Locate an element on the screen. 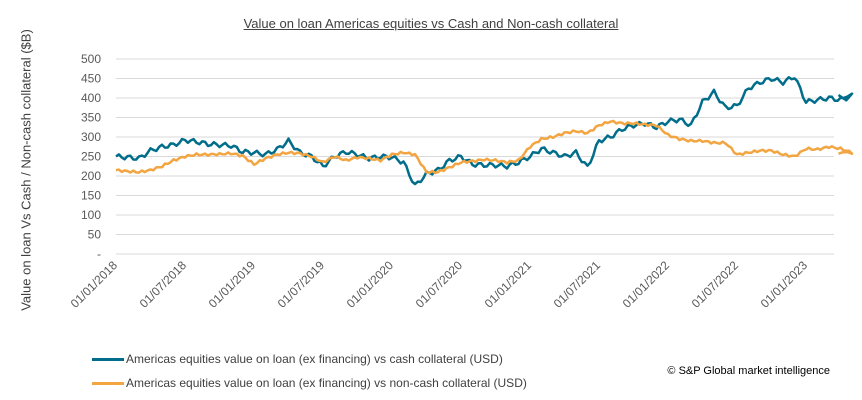 This screenshot has height=400, width=862. y-tick-label: - is located at coordinates (99, 254).